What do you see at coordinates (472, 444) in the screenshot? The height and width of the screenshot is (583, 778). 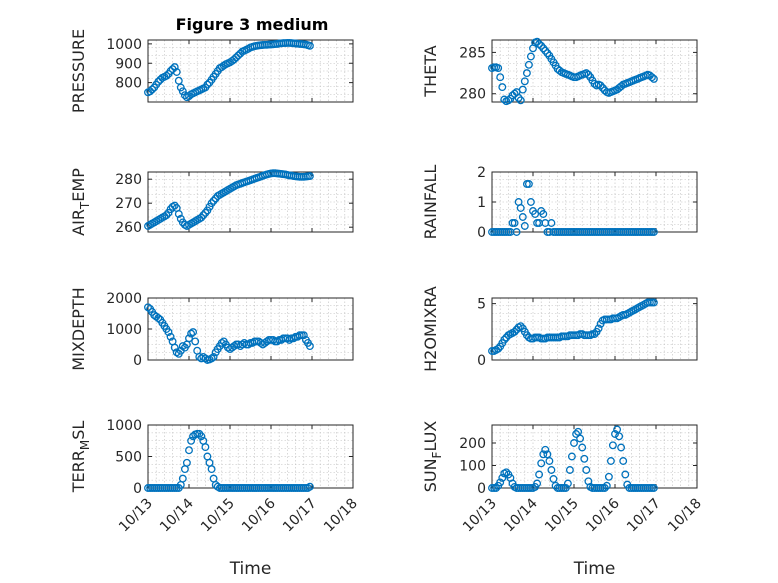 I see `y-tick-label: 200` at bounding box center [472, 444].